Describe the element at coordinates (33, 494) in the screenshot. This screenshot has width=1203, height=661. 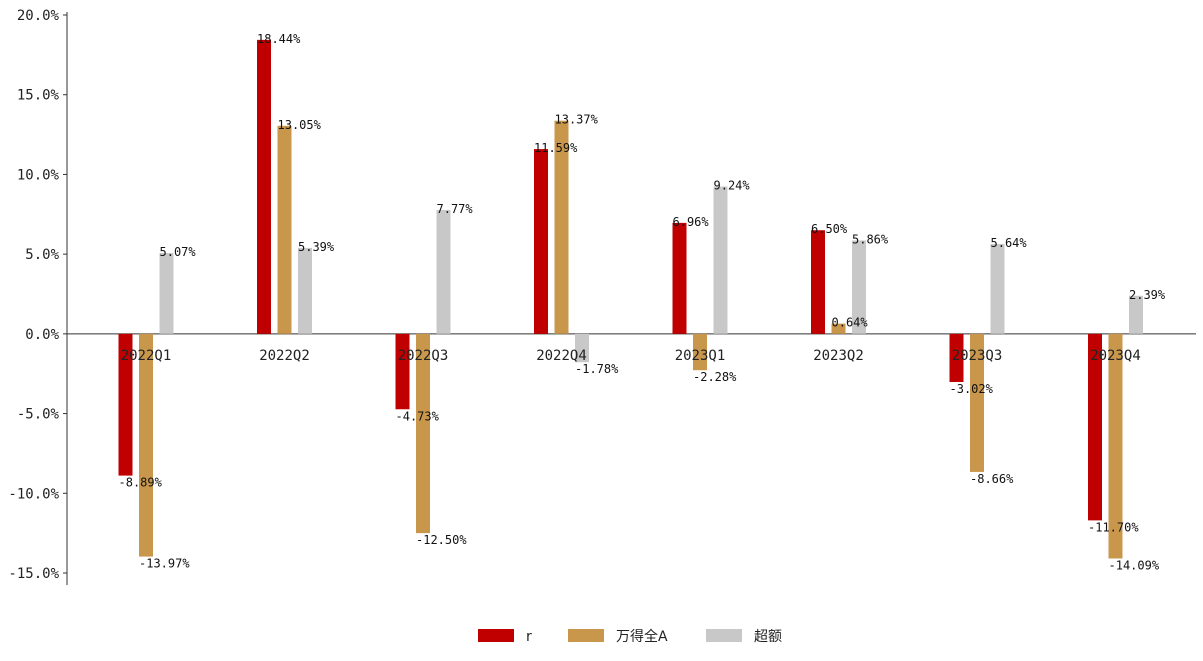
I see `y-tick-label: -10.0%` at that location.